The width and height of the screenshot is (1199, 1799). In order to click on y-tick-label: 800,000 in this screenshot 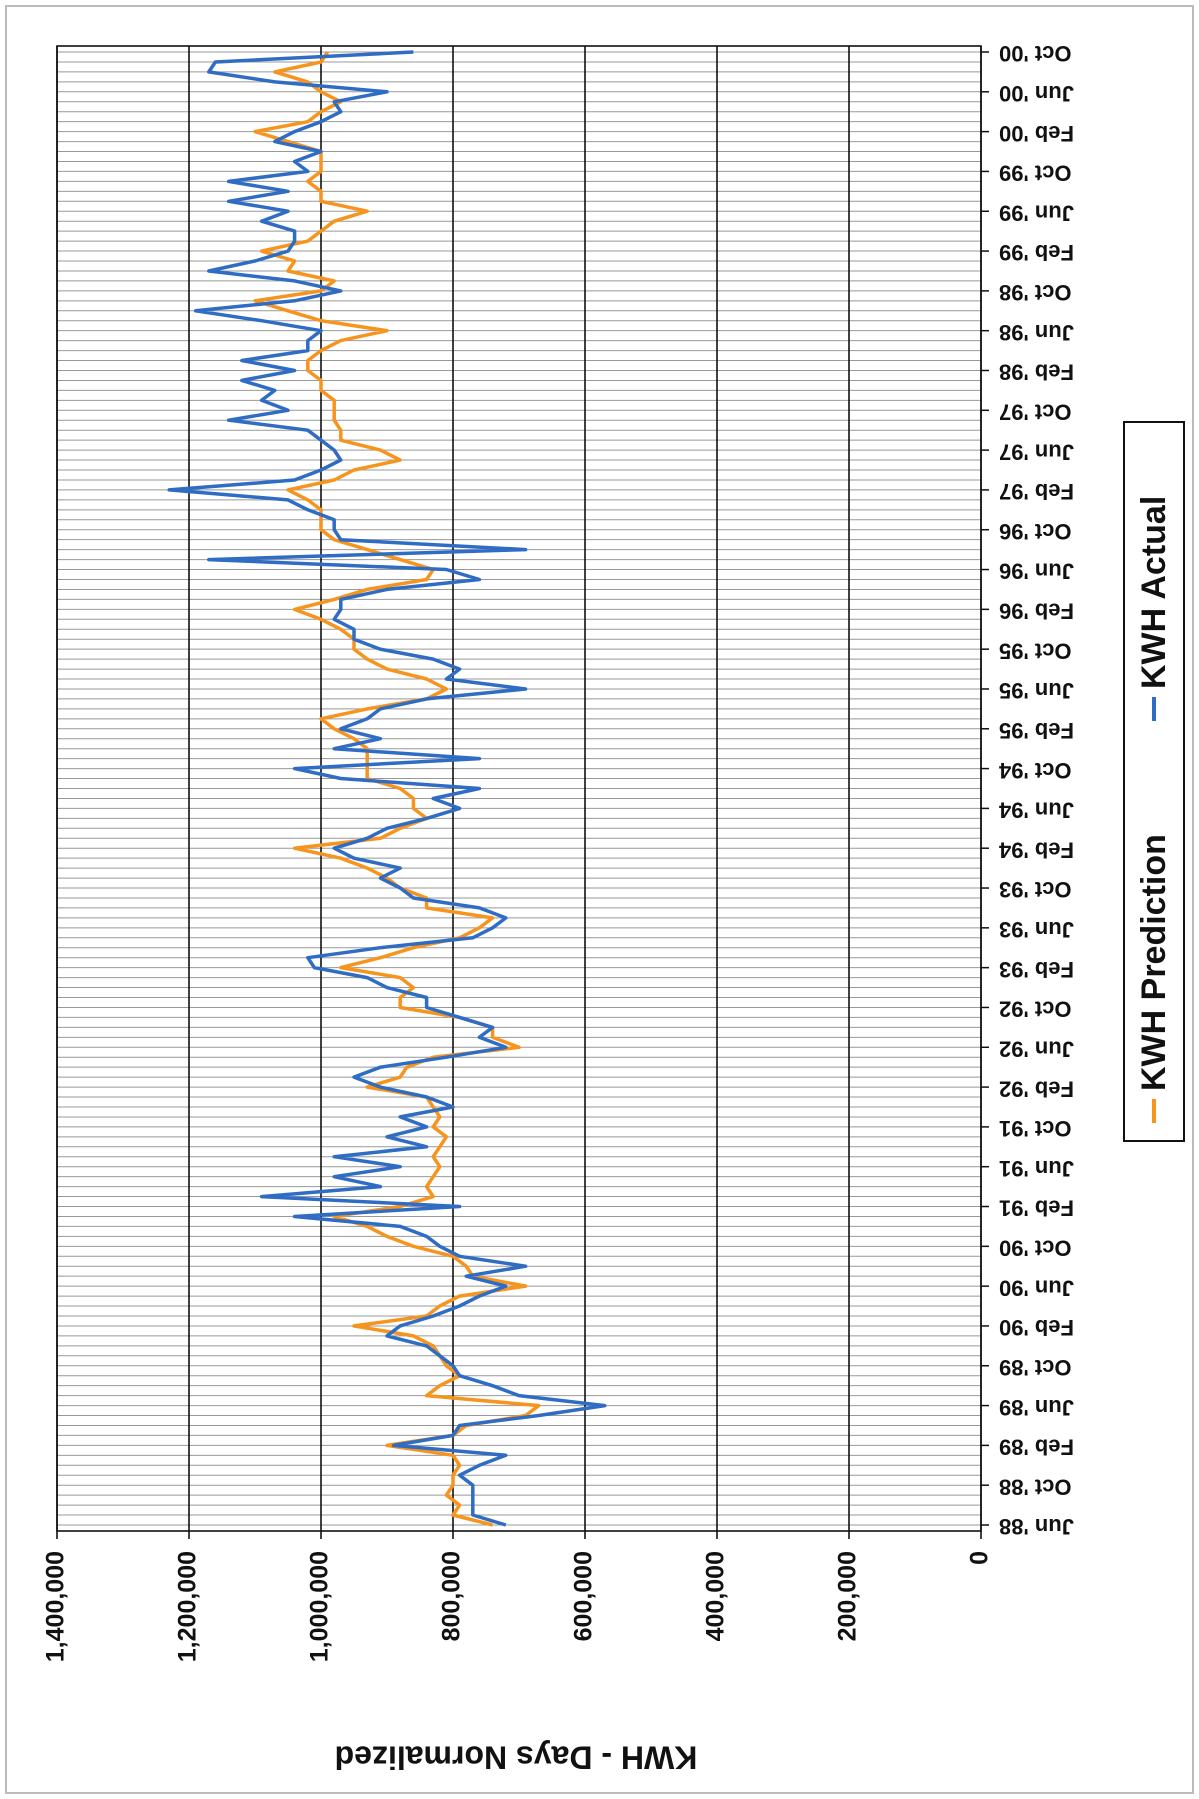, I will do `click(452, 1596)`.